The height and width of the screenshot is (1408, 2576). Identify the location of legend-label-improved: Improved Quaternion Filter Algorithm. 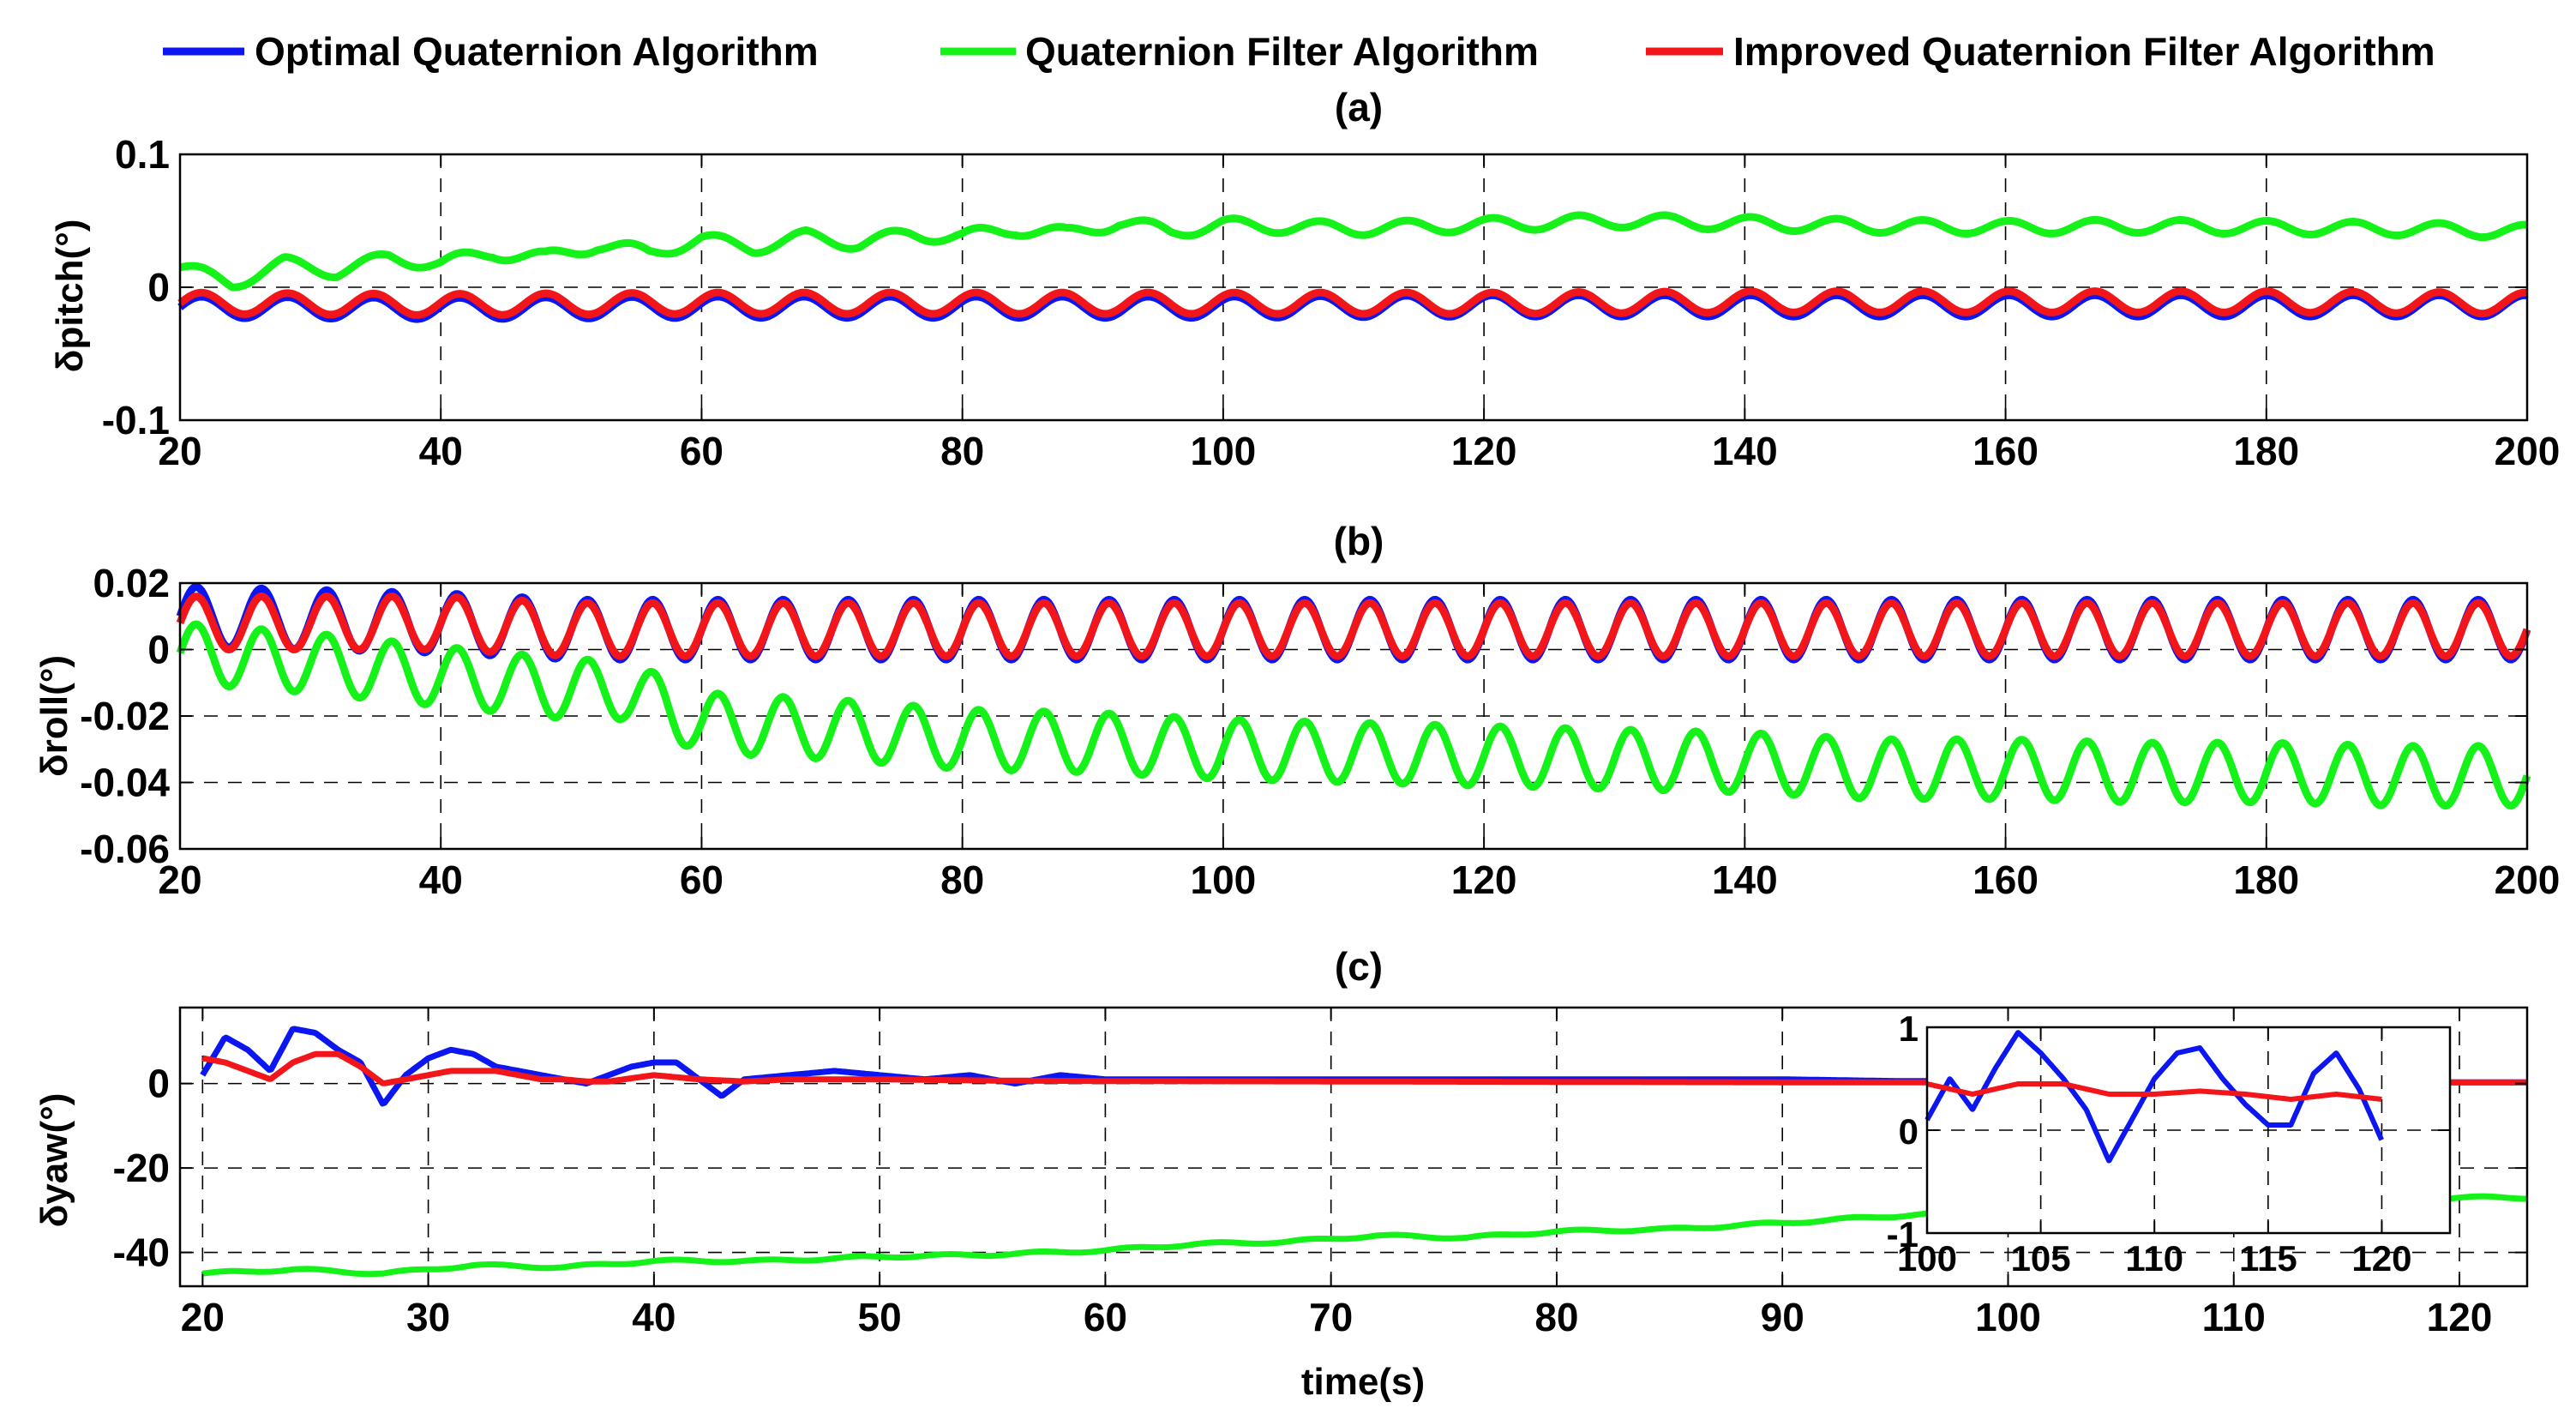
(2084, 51).